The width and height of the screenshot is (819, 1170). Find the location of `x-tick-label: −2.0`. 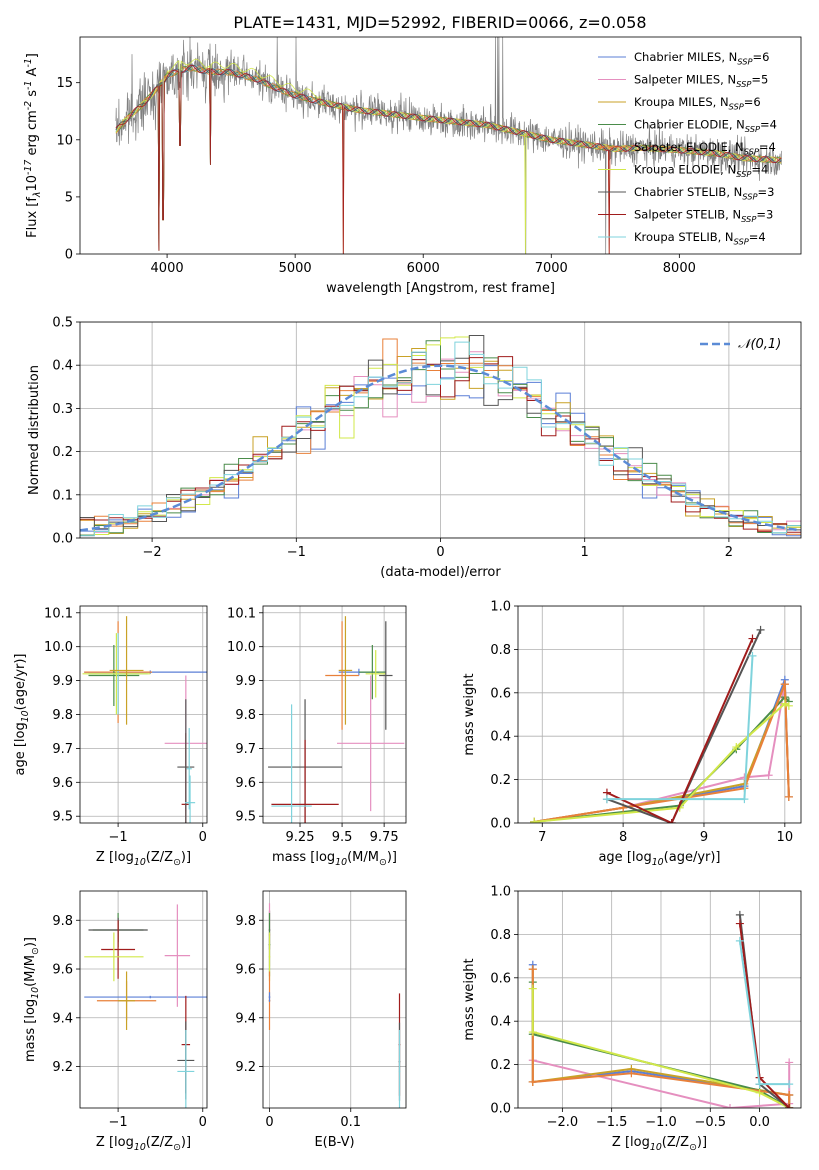

x-tick-label: −2.0 is located at coordinates (563, 1122).